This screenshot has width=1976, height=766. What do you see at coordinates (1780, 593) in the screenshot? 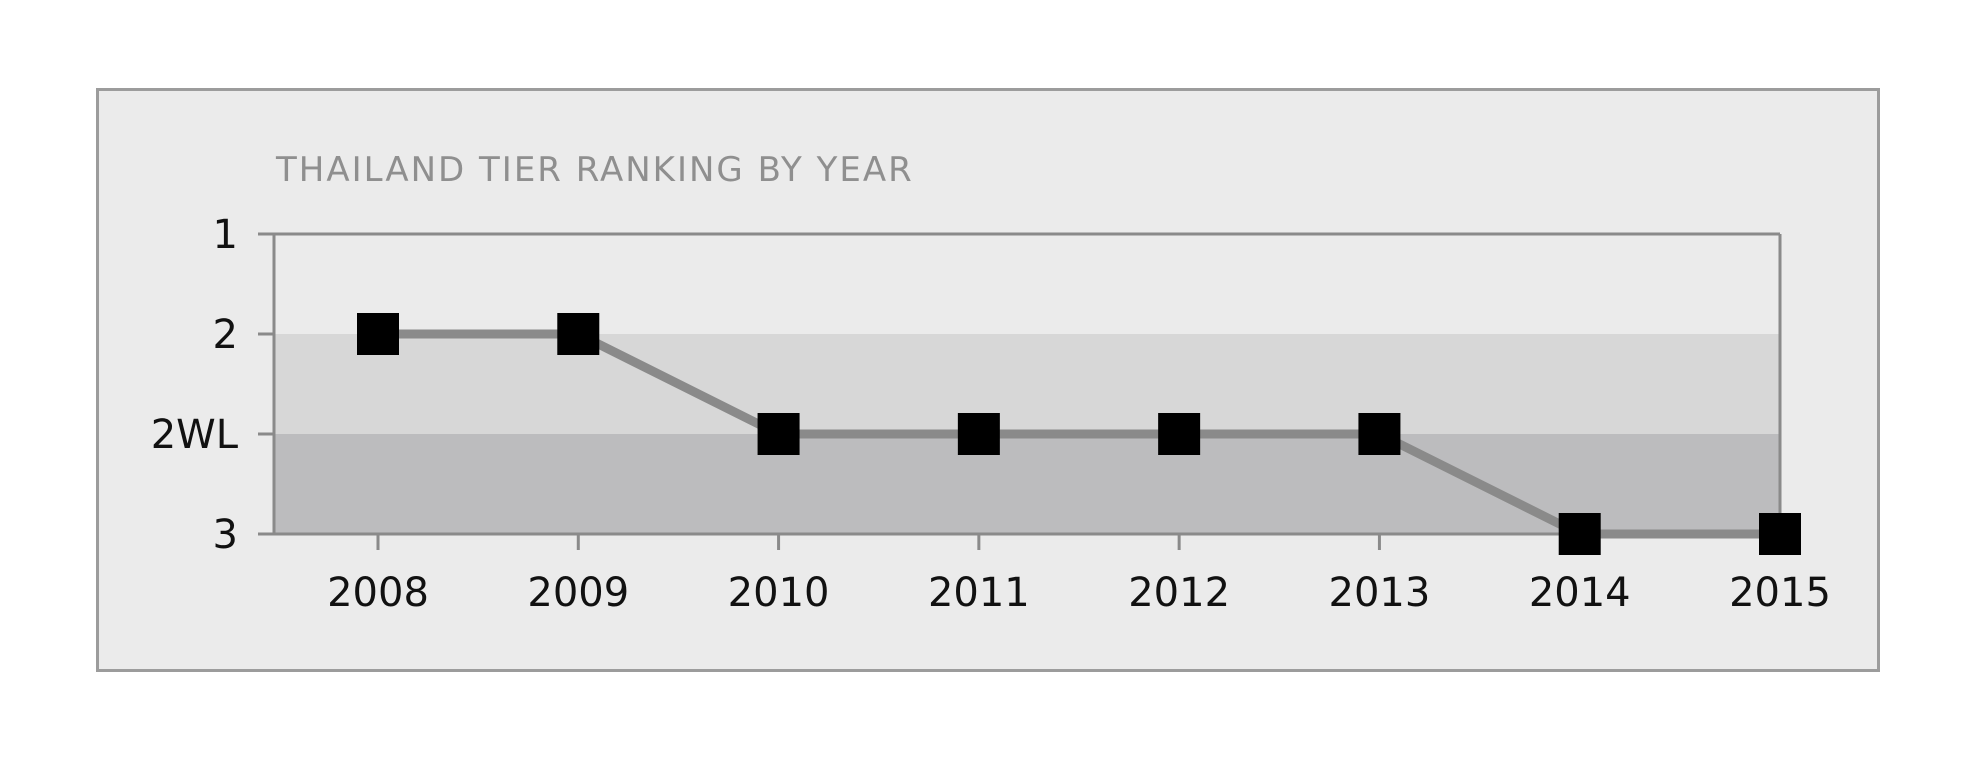
I see `x-tick-label: 2015` at bounding box center [1780, 593].